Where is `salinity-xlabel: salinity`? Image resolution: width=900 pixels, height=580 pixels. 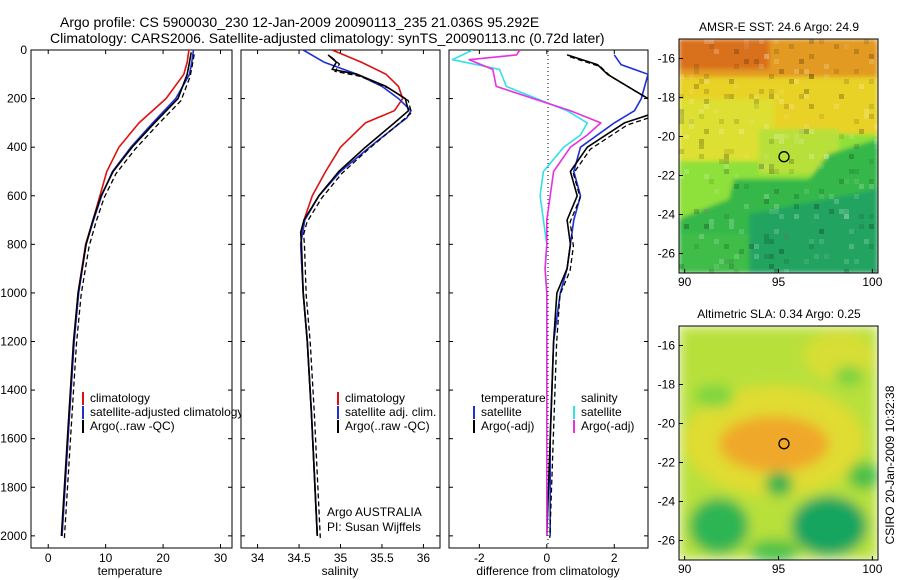
salinity-xlabel: salinity is located at coordinates (340, 571).